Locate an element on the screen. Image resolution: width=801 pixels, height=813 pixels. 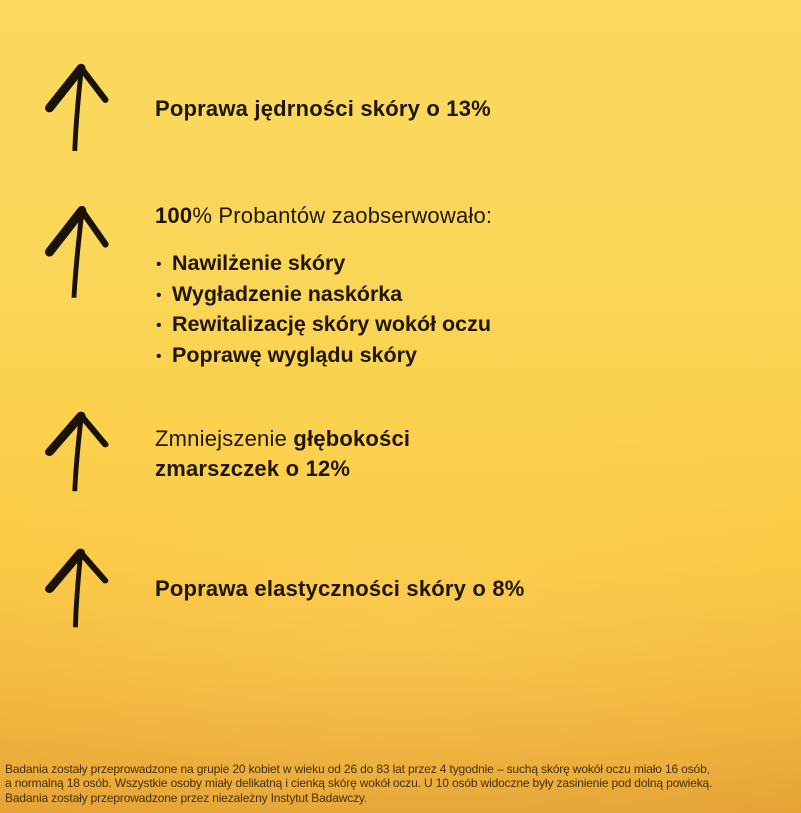
stat-wrinkles-bold1: głębokości is located at coordinates (352, 438).